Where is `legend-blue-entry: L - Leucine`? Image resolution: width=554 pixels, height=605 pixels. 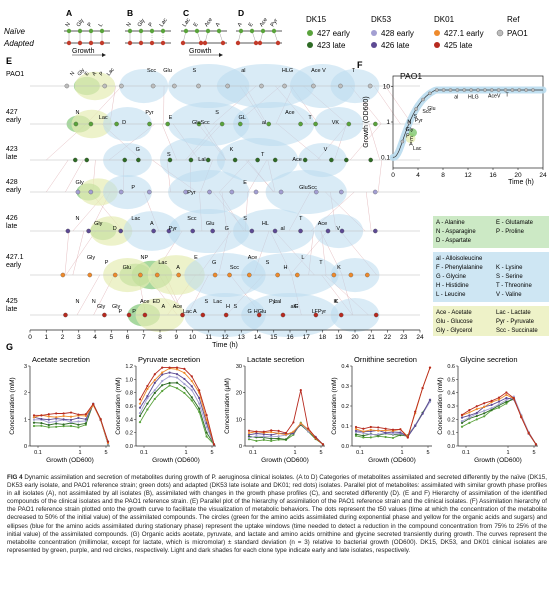 legend-blue-entry: L - Leucine is located at coordinates (451, 295).